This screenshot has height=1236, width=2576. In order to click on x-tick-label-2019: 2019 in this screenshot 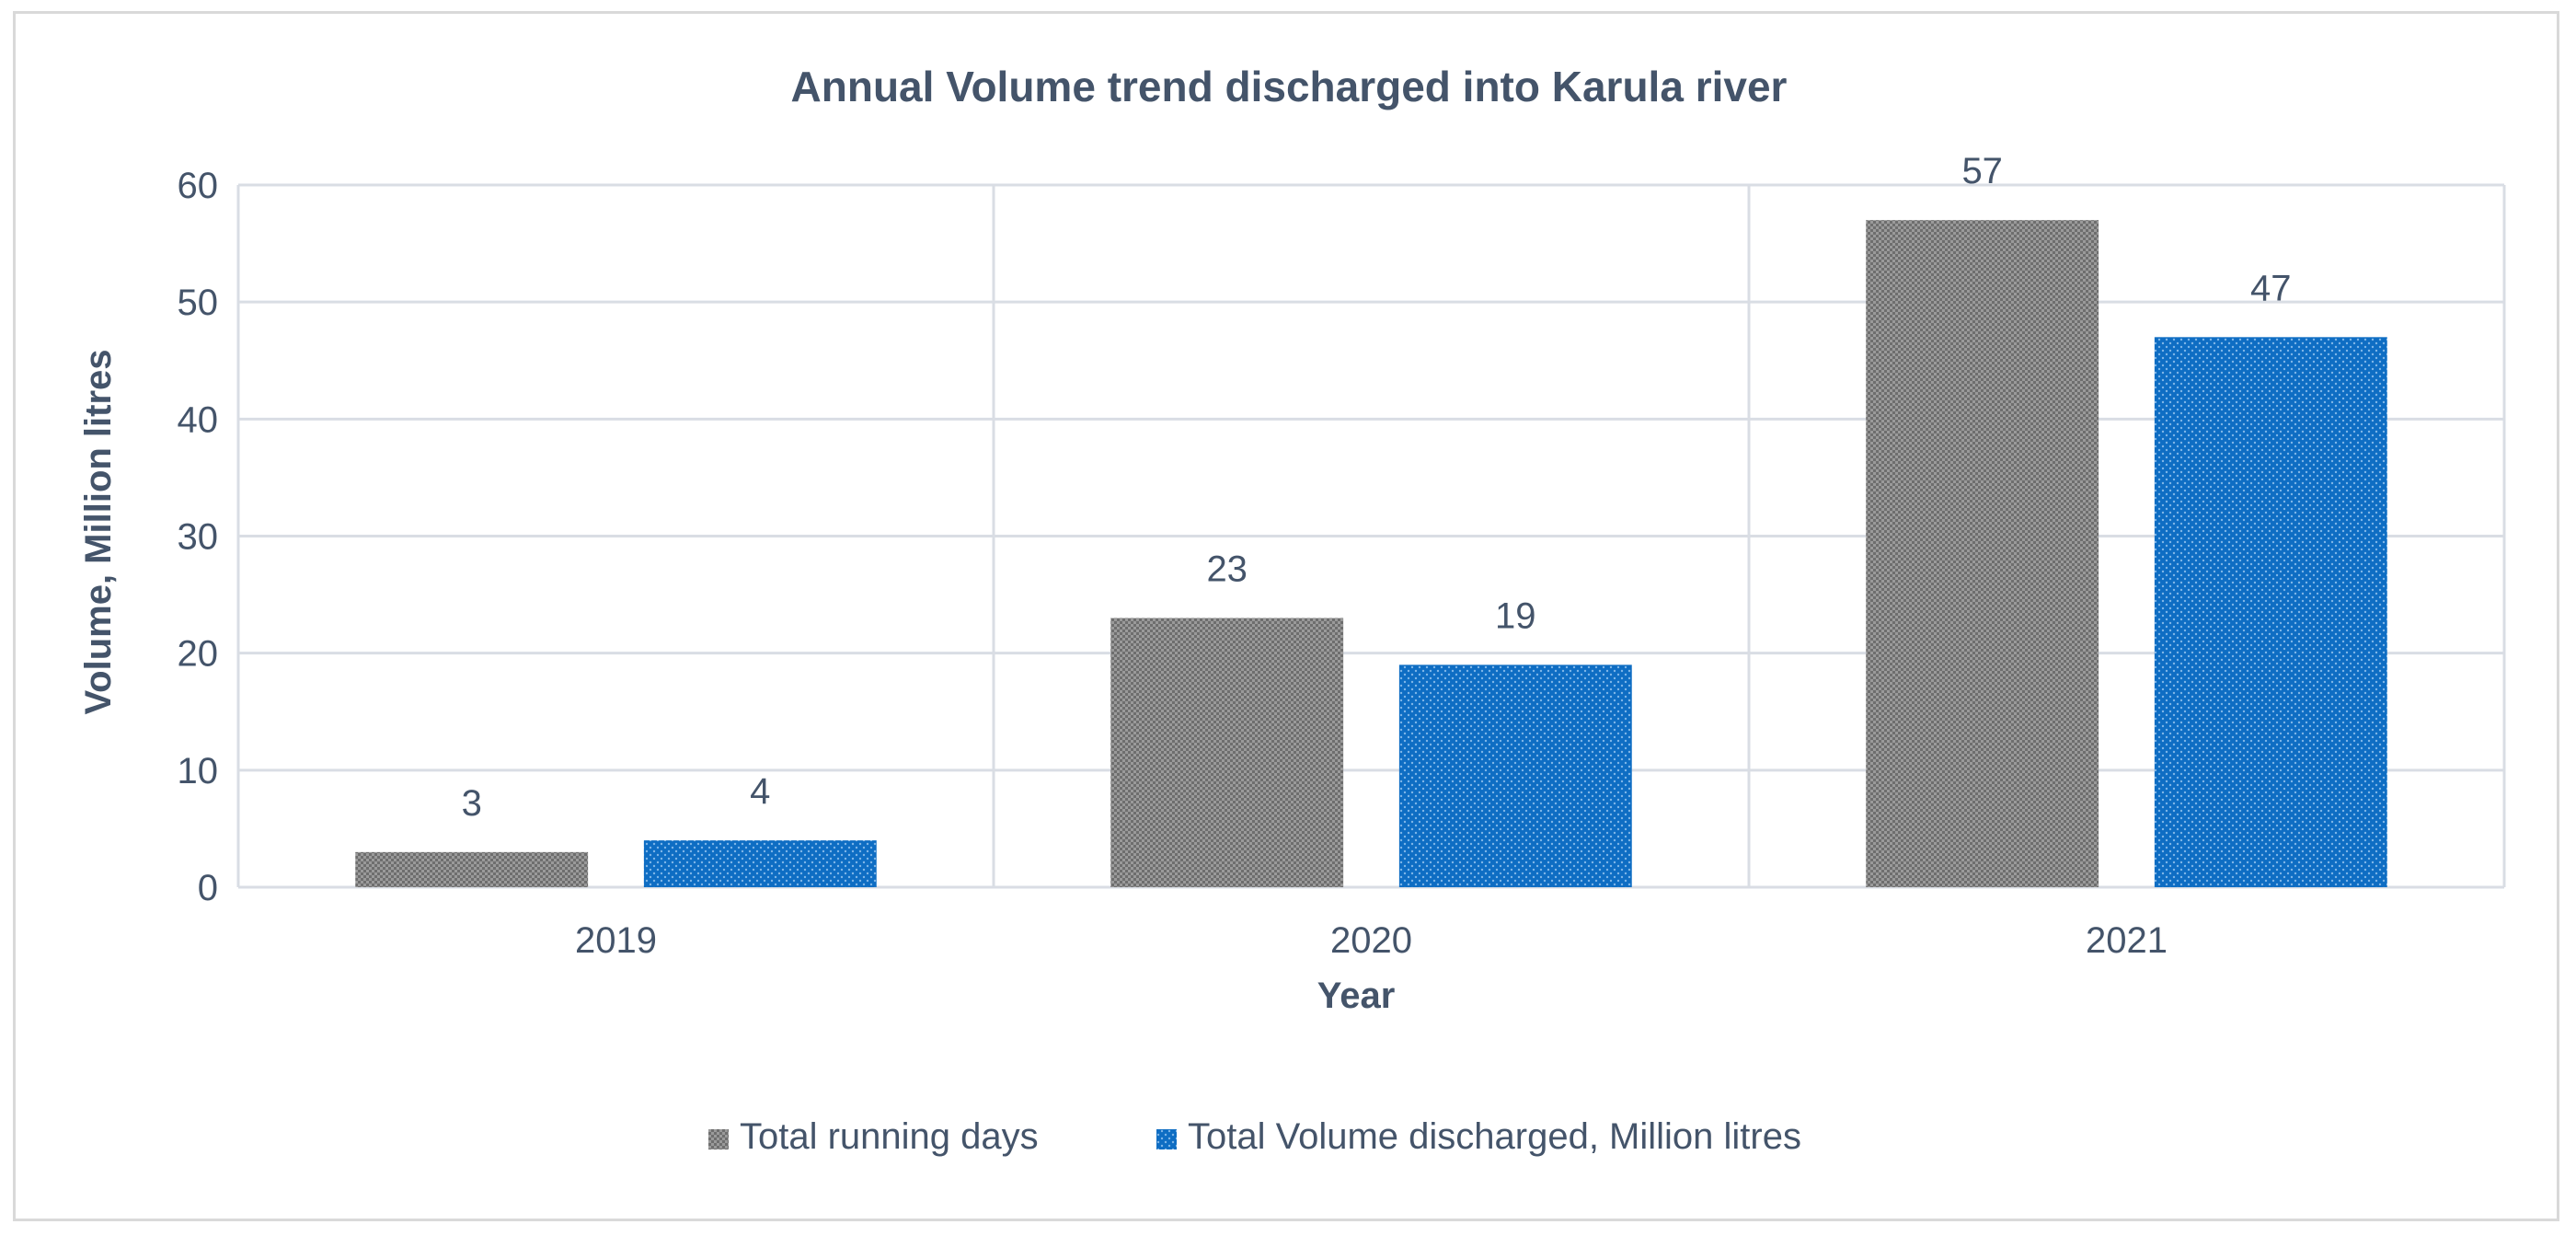, I will do `click(616, 940)`.